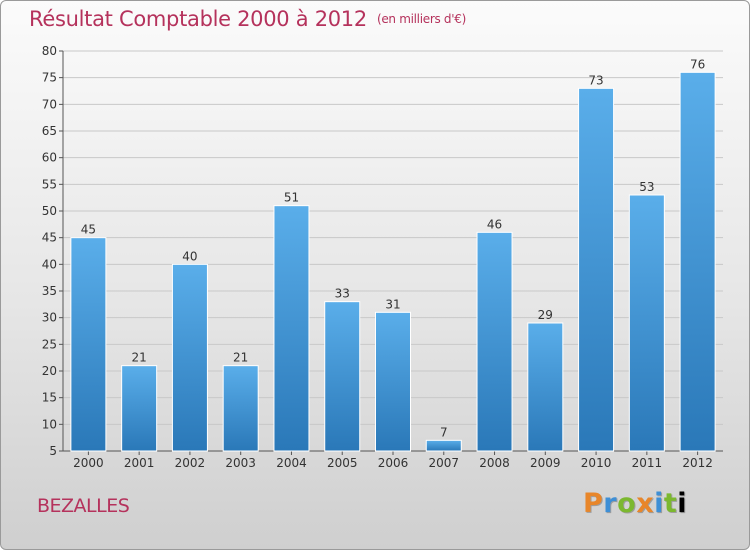 This screenshot has height=550, width=750. What do you see at coordinates (88, 230) in the screenshot?
I see `data-label-2000: 45` at bounding box center [88, 230].